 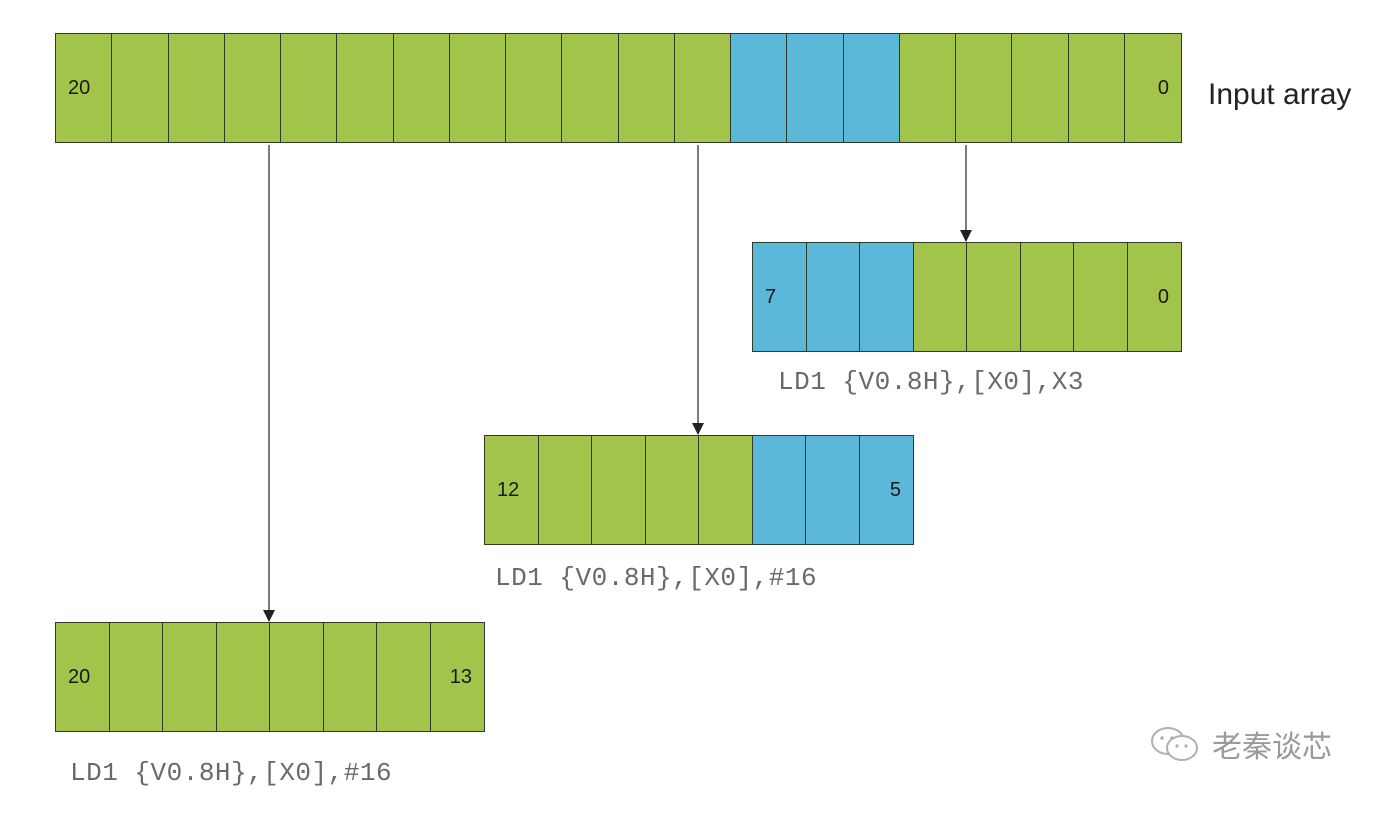 What do you see at coordinates (656, 578) in the screenshot?
I see `caption-ld1-16-mid: LD1 {V0.8H},[X0],#16` at bounding box center [656, 578].